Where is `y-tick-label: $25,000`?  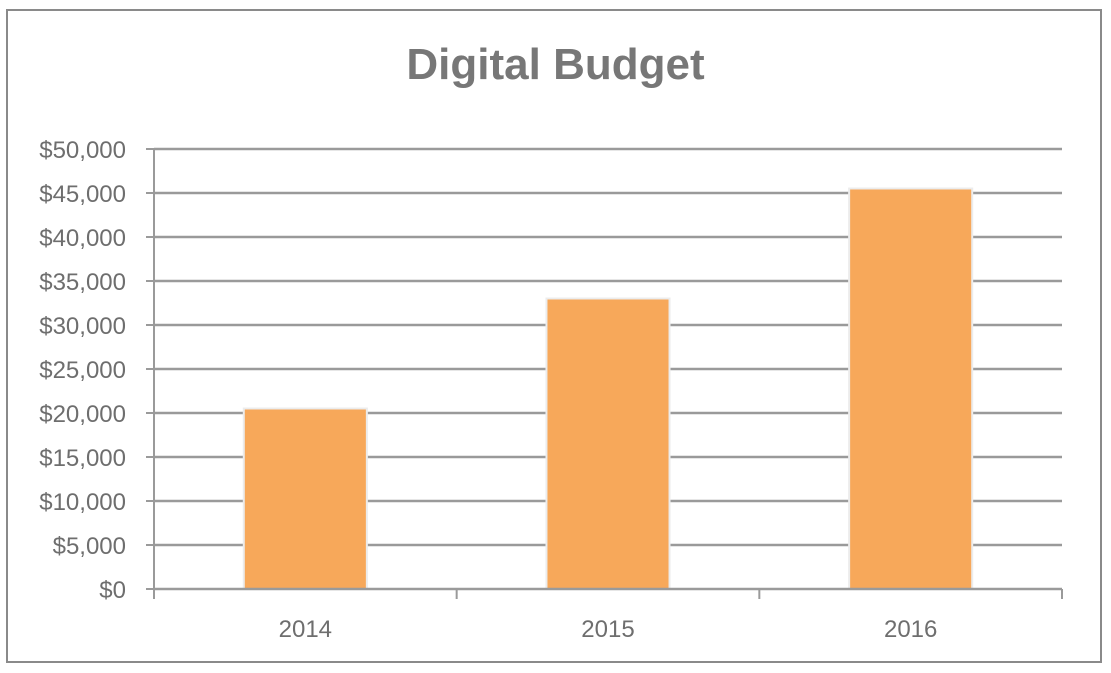
y-tick-label: $25,000 is located at coordinates (82, 370).